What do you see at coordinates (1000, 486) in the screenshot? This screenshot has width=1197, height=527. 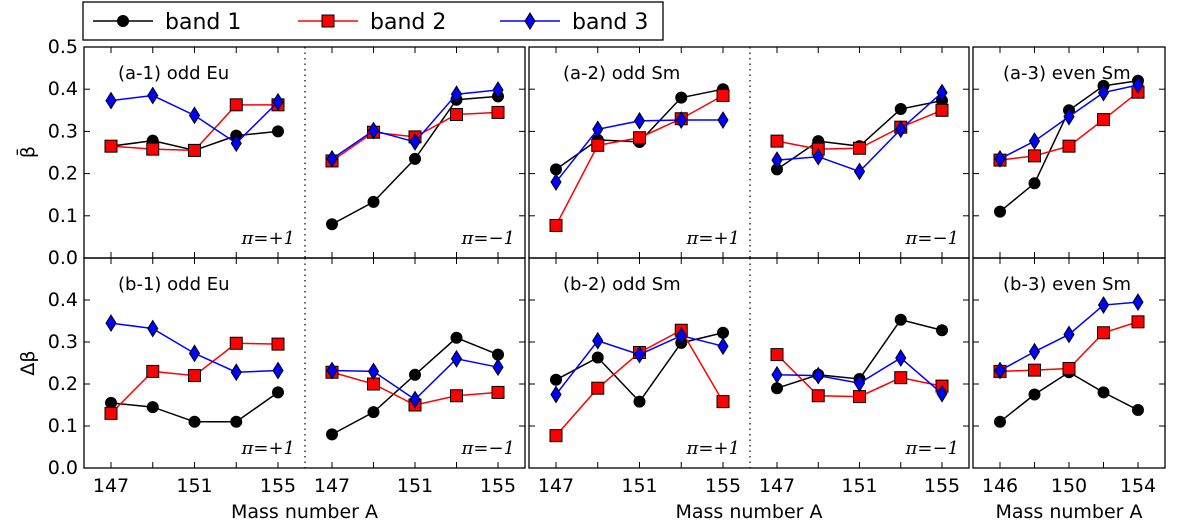 I see `x-tick-label: 146` at bounding box center [1000, 486].